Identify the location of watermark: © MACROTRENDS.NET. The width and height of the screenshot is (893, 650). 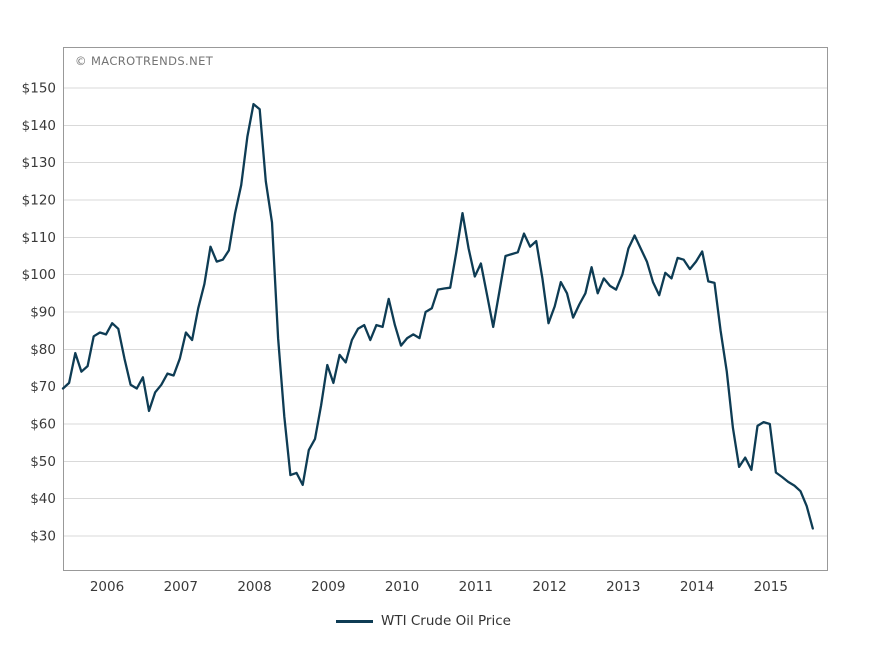
(144, 61).